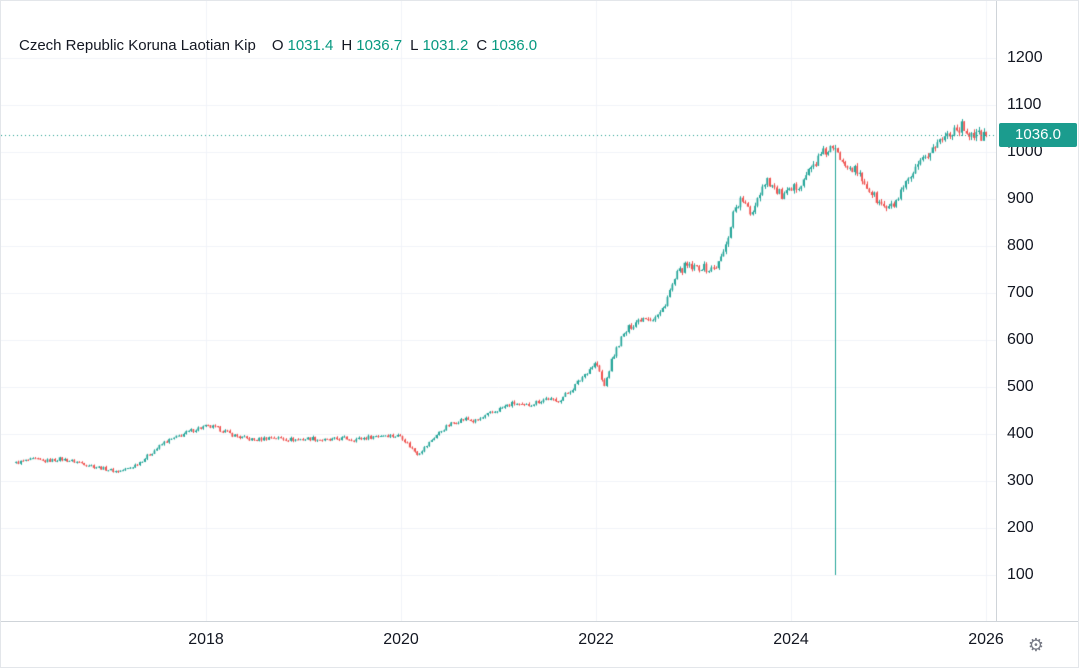 The width and height of the screenshot is (1079, 668). I want to click on price-tick-label: 300, so click(1020, 480).